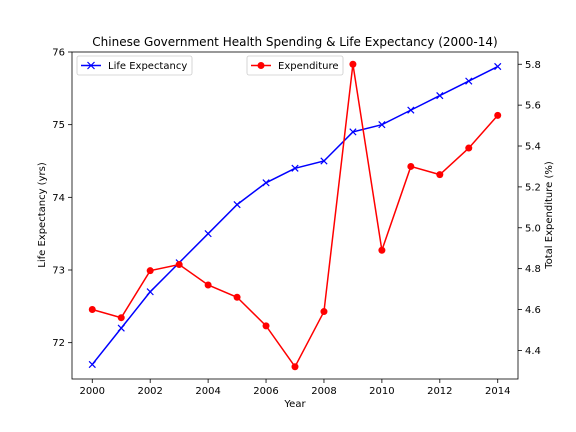 The height and width of the screenshot is (432, 576). Describe the element at coordinates (207, 391) in the screenshot. I see `x-tick-label: 2004` at that location.